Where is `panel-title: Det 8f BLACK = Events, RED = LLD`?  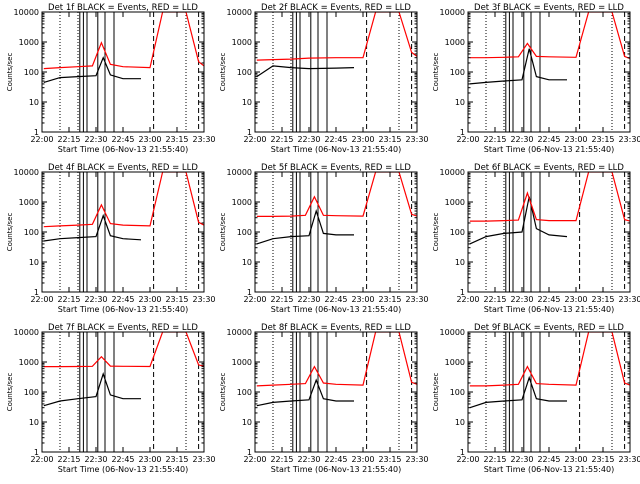
panel-title: Det 8f BLACK = Events, RED = LLD is located at coordinates (336, 328).